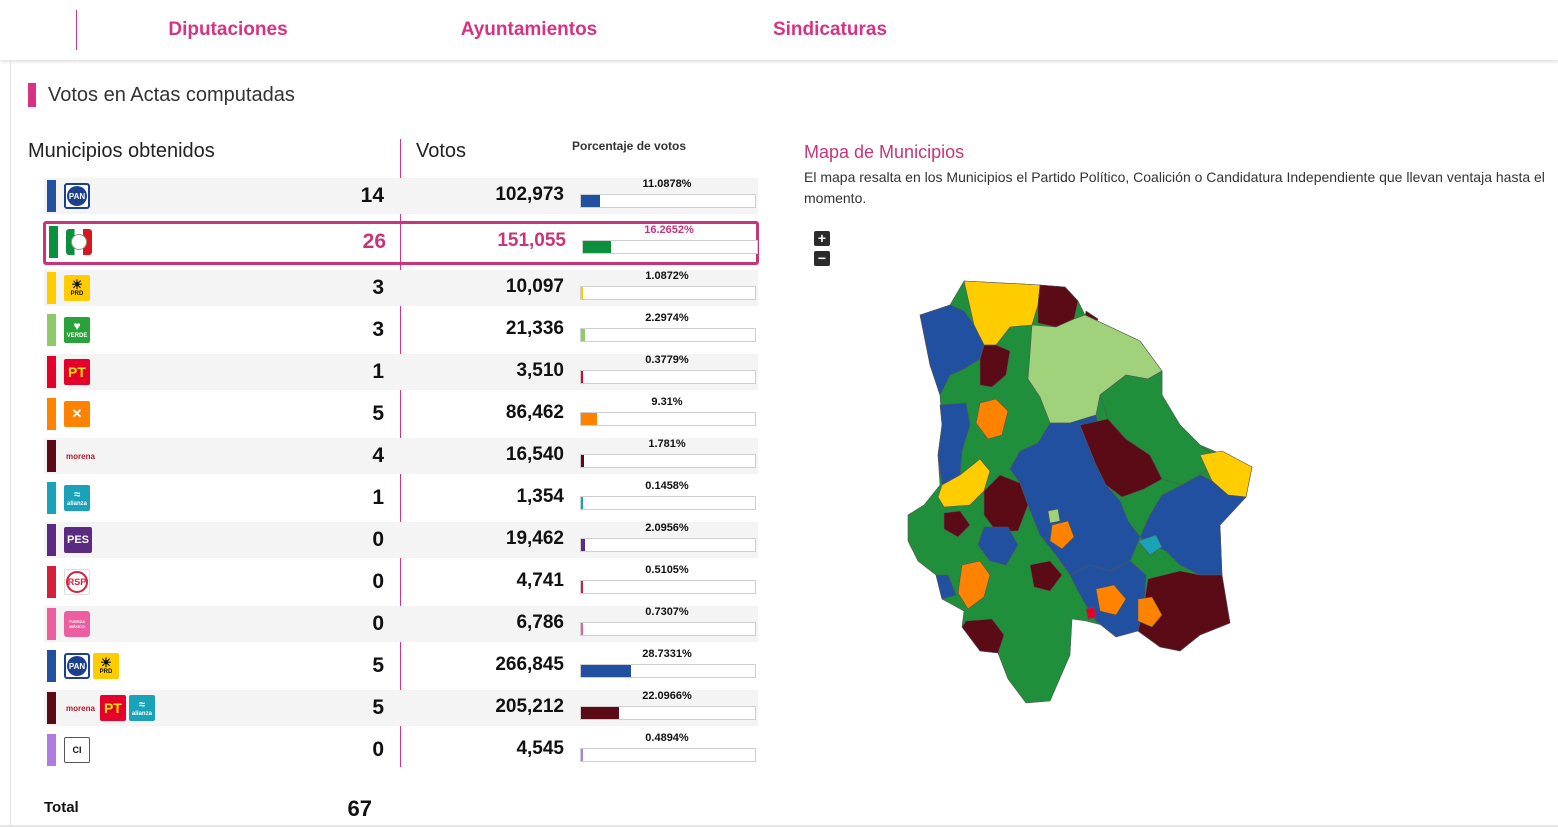 The width and height of the screenshot is (1558, 827). What do you see at coordinates (667, 402) in the screenshot?
I see `percentage-label: 9.31%` at bounding box center [667, 402].